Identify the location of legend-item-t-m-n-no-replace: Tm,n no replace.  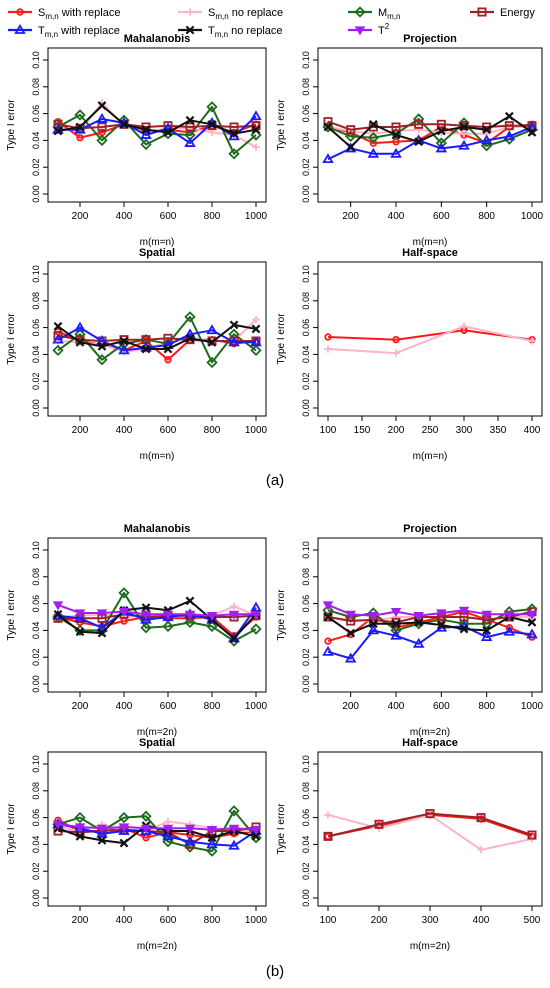
(230, 32).